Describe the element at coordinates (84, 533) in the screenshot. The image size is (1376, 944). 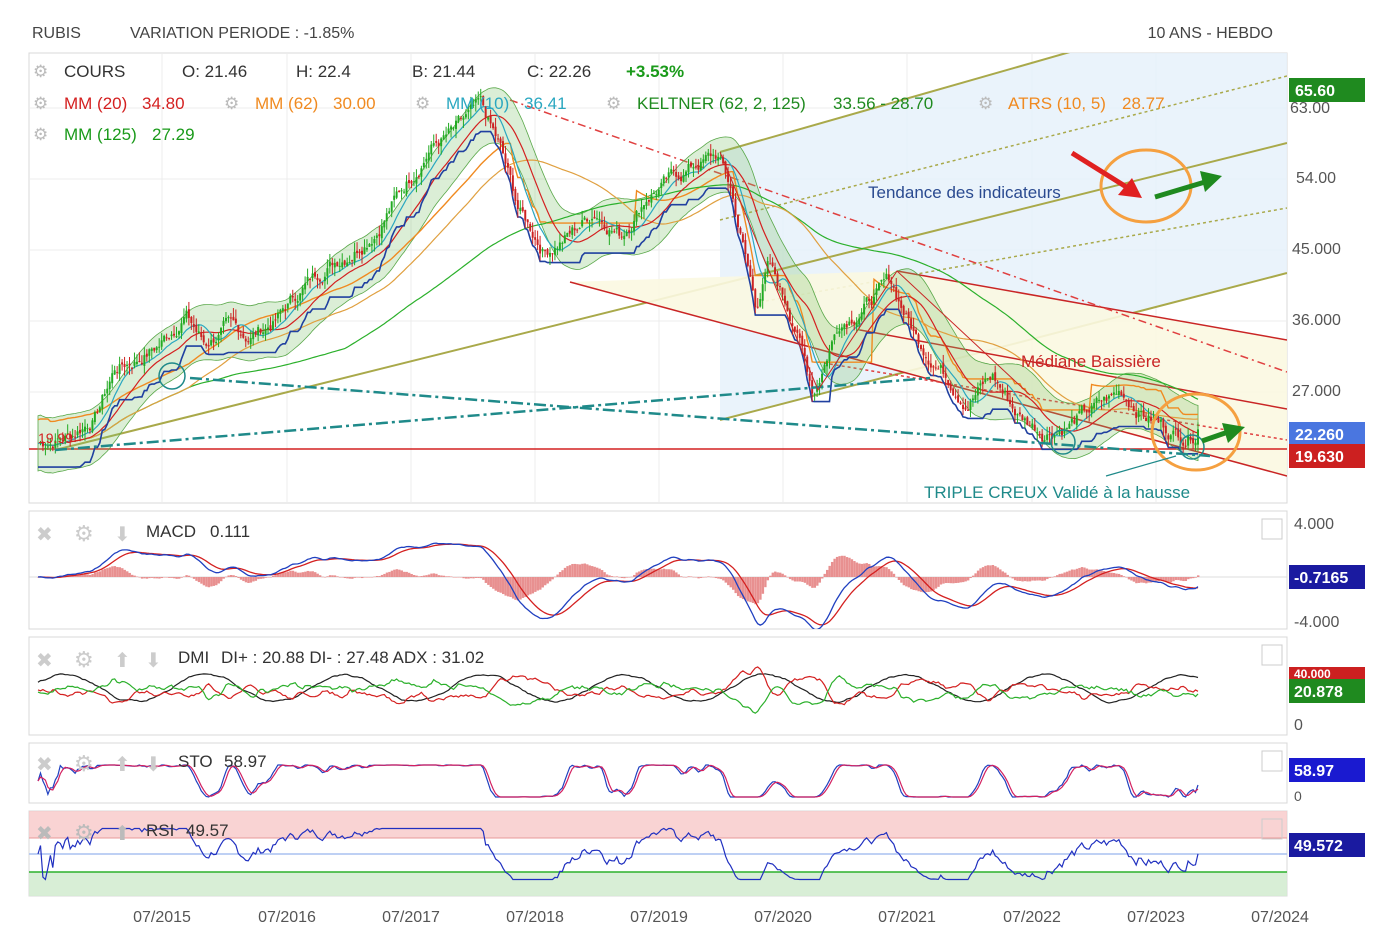
I see `macd-gear-icon: ⚙` at that location.